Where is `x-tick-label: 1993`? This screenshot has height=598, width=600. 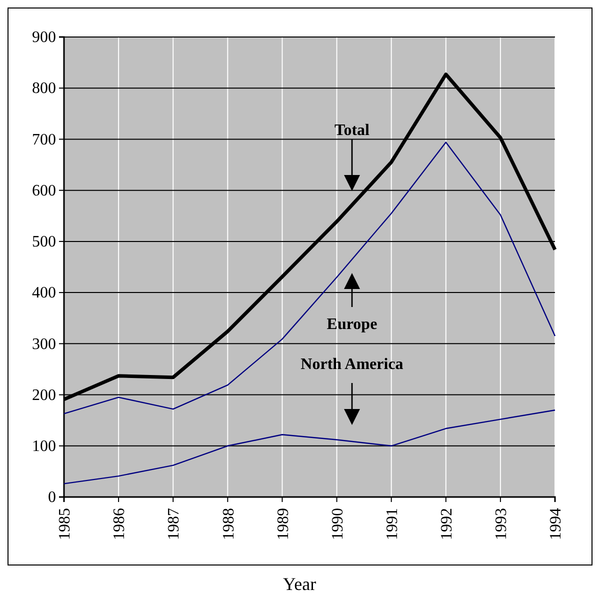
x-tick-label: 1993 is located at coordinates (501, 524).